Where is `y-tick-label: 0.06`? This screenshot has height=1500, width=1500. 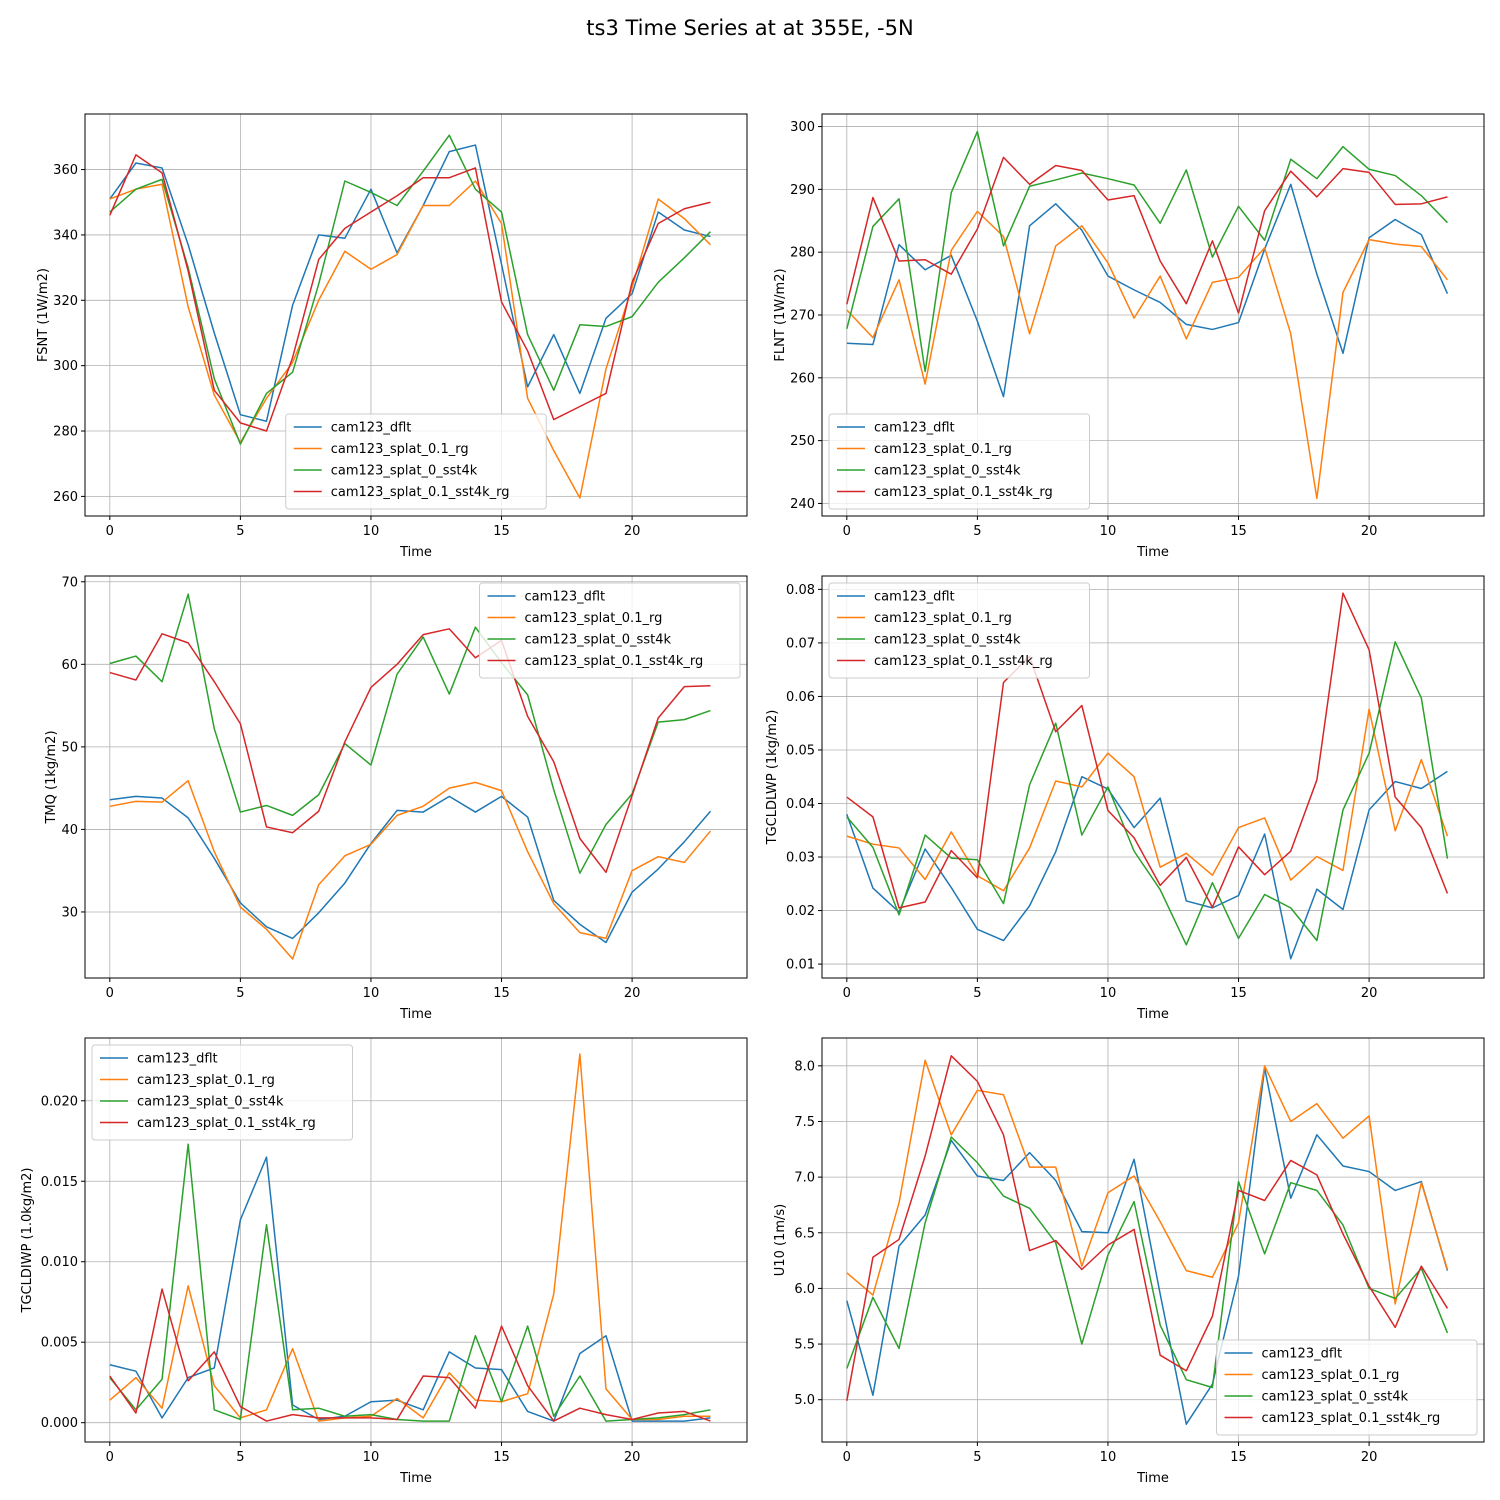 y-tick-label: 0.06 is located at coordinates (800, 697).